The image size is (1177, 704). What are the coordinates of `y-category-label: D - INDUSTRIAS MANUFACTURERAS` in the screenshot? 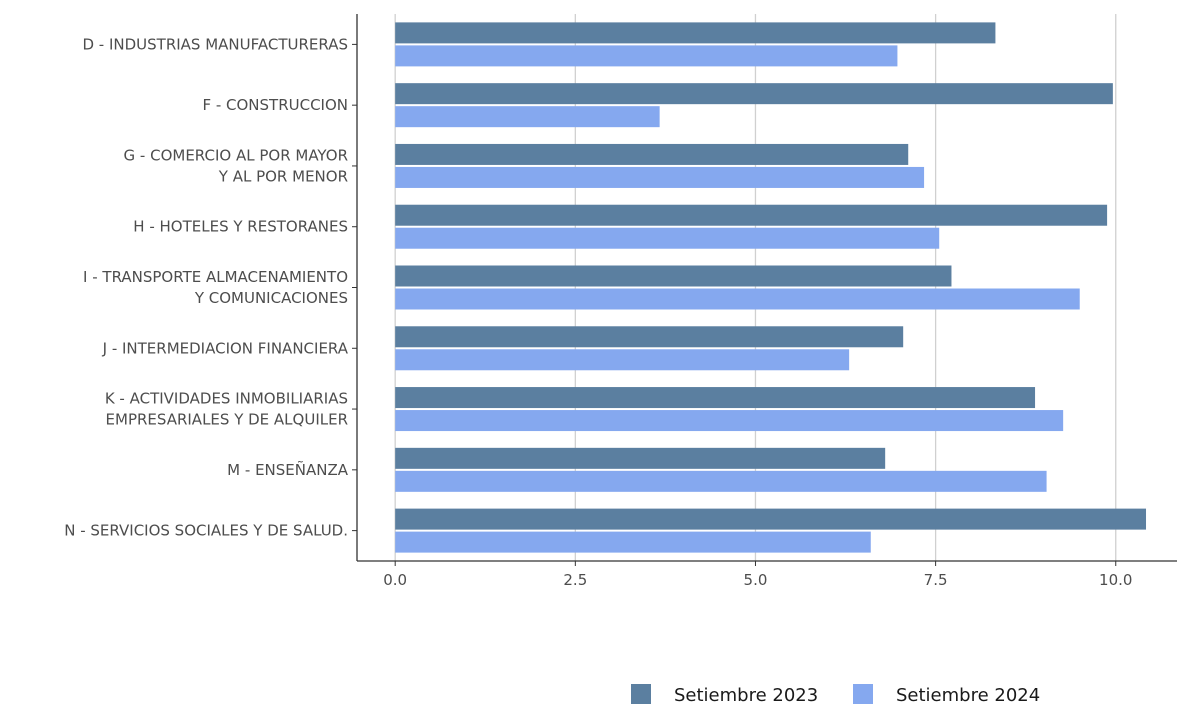 It's located at (215, 44).